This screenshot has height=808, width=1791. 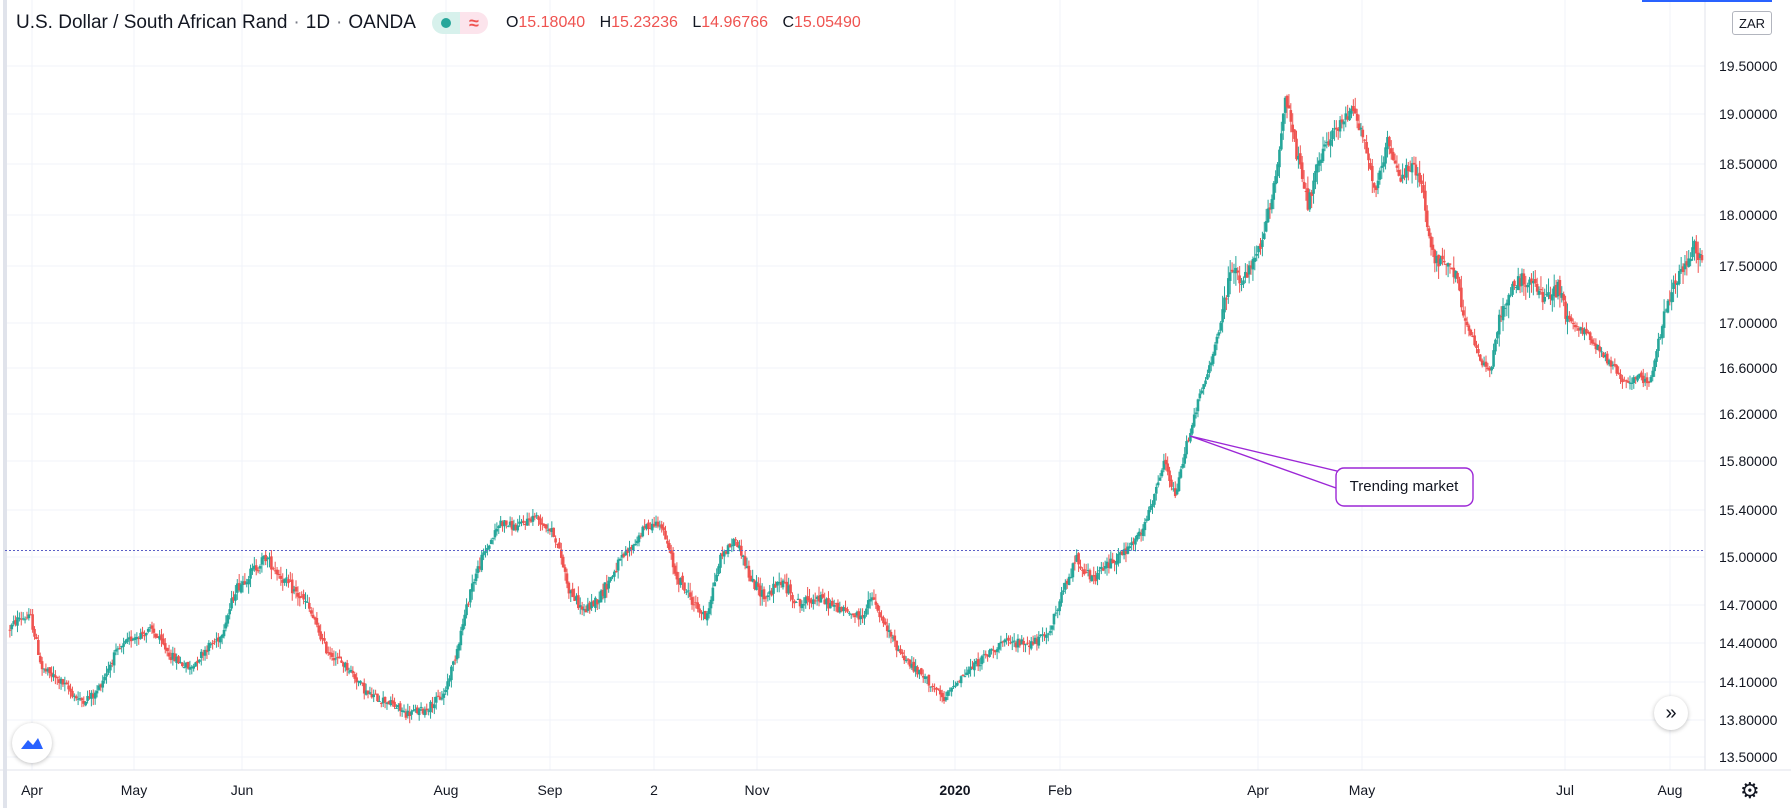 What do you see at coordinates (1752, 23) in the screenshot?
I see `currency-button: ZAR` at bounding box center [1752, 23].